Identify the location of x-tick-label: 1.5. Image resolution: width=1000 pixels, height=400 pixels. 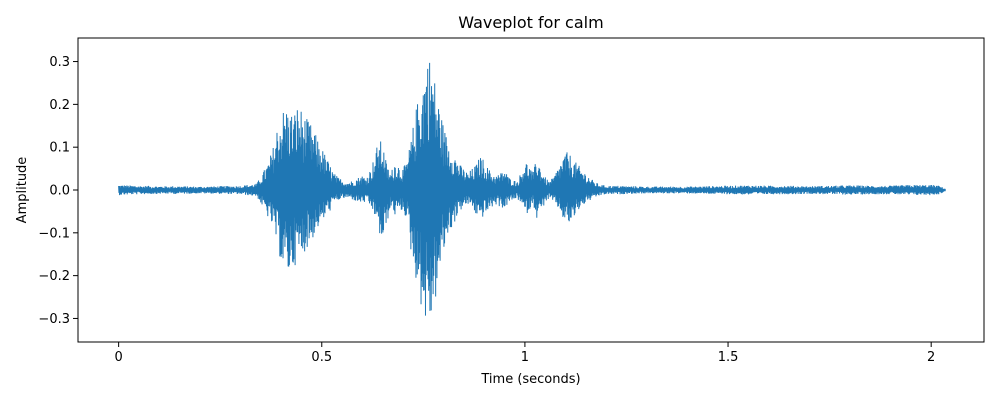
(728, 357).